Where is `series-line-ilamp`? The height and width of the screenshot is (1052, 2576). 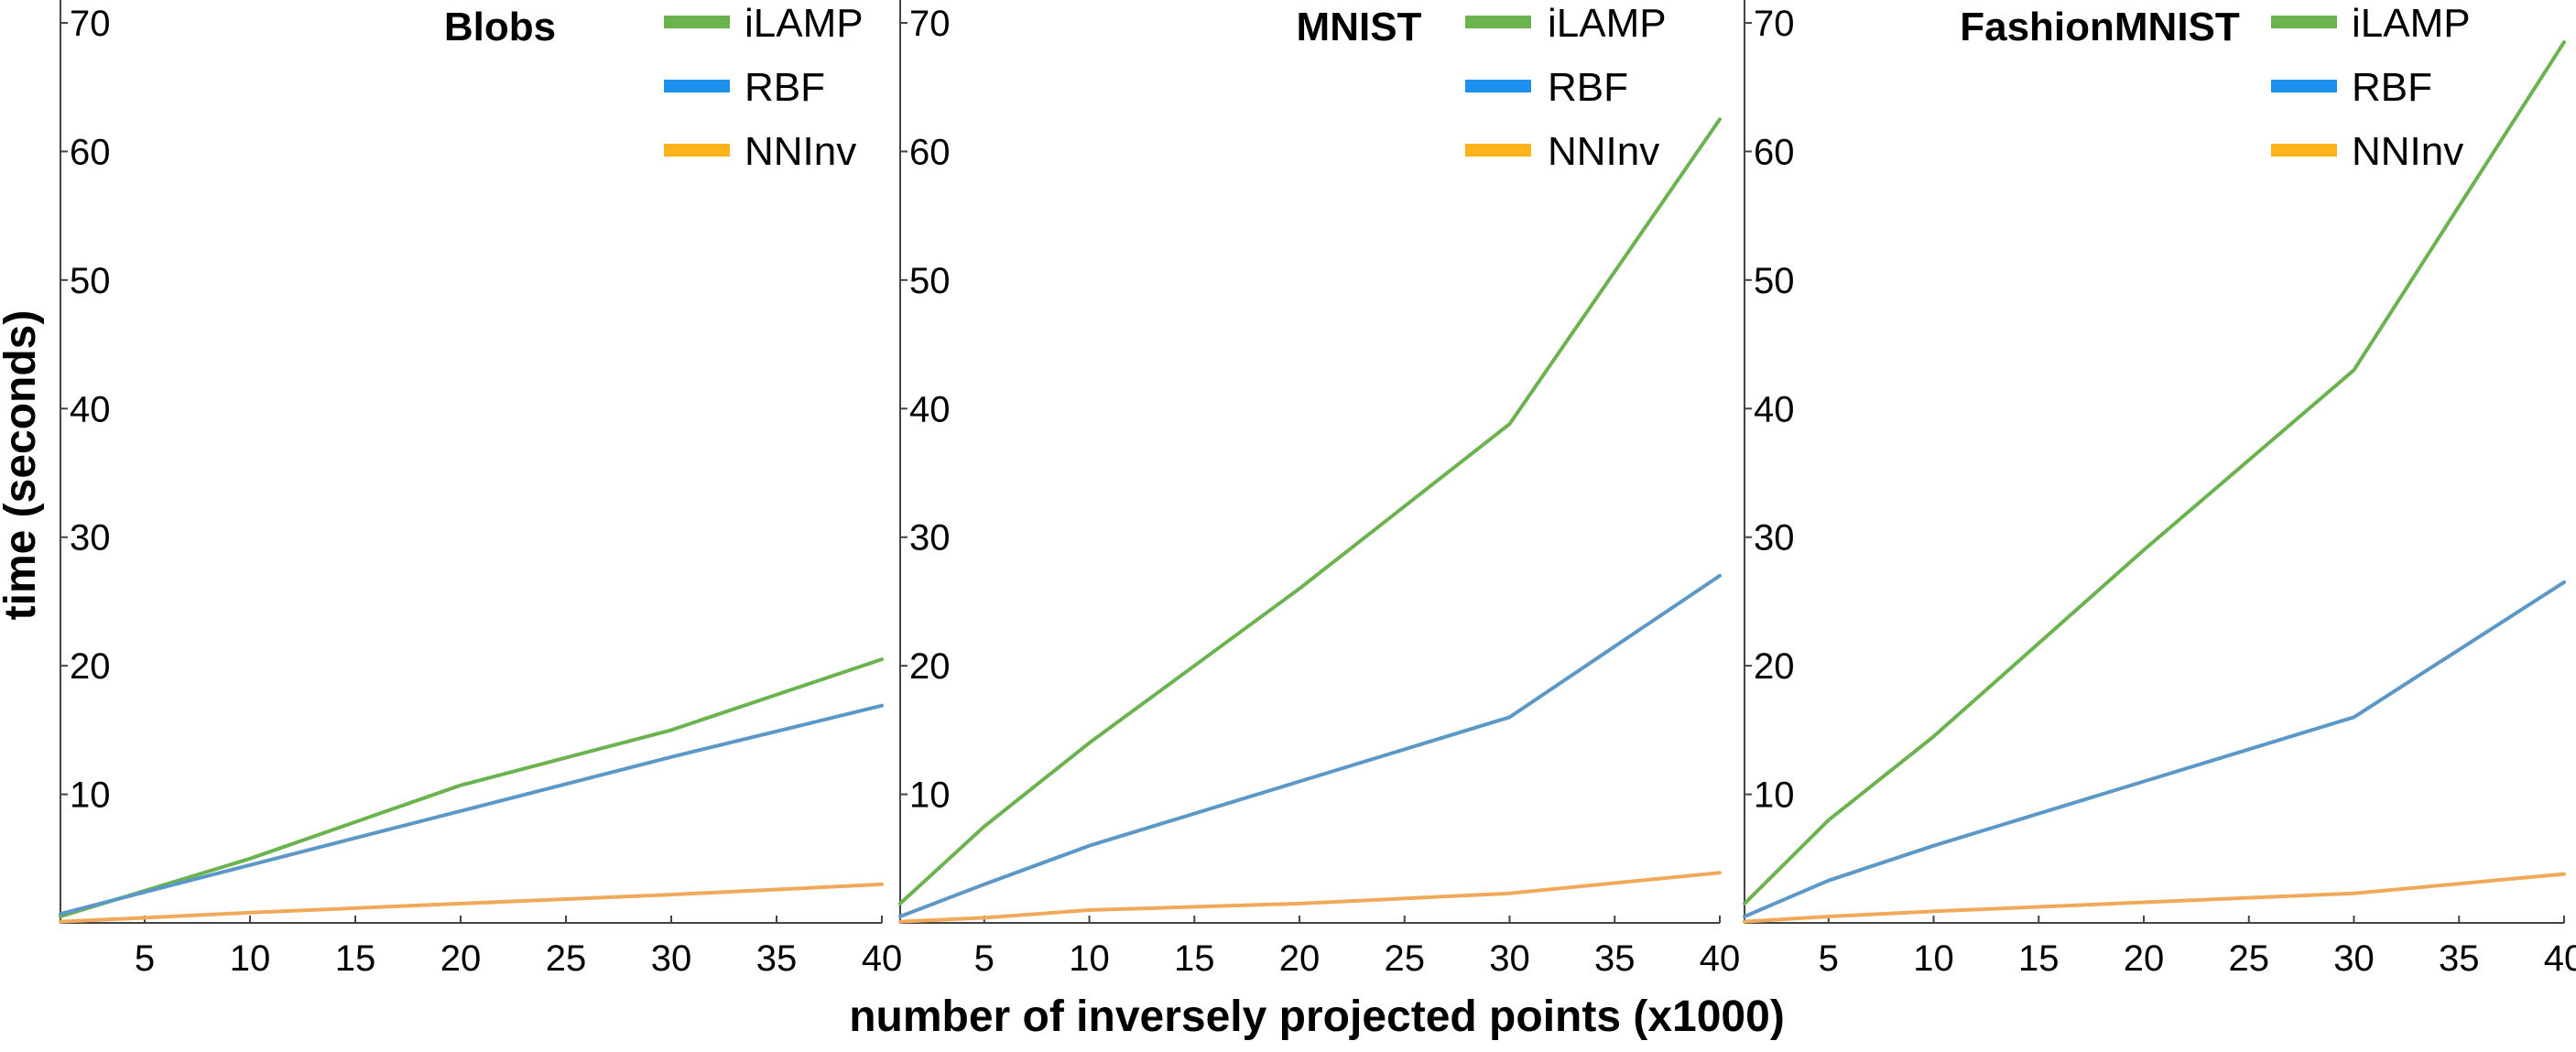
series-line-ilamp is located at coordinates (471, 787).